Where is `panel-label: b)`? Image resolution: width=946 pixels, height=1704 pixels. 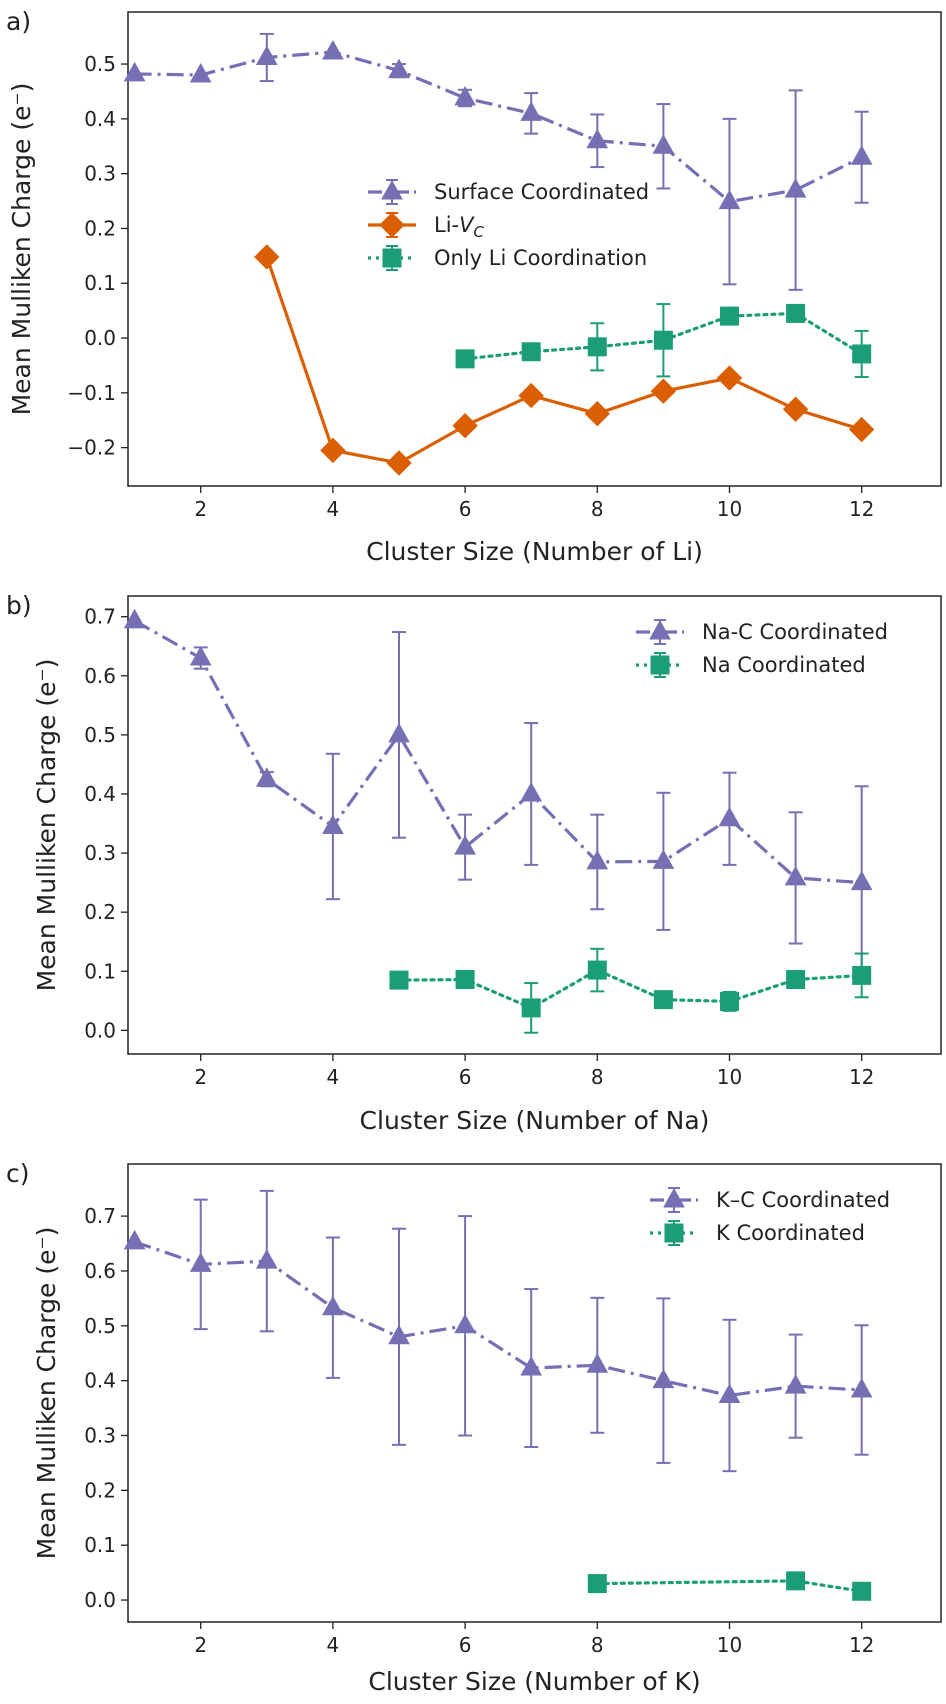
panel-label: b) is located at coordinates (19, 605).